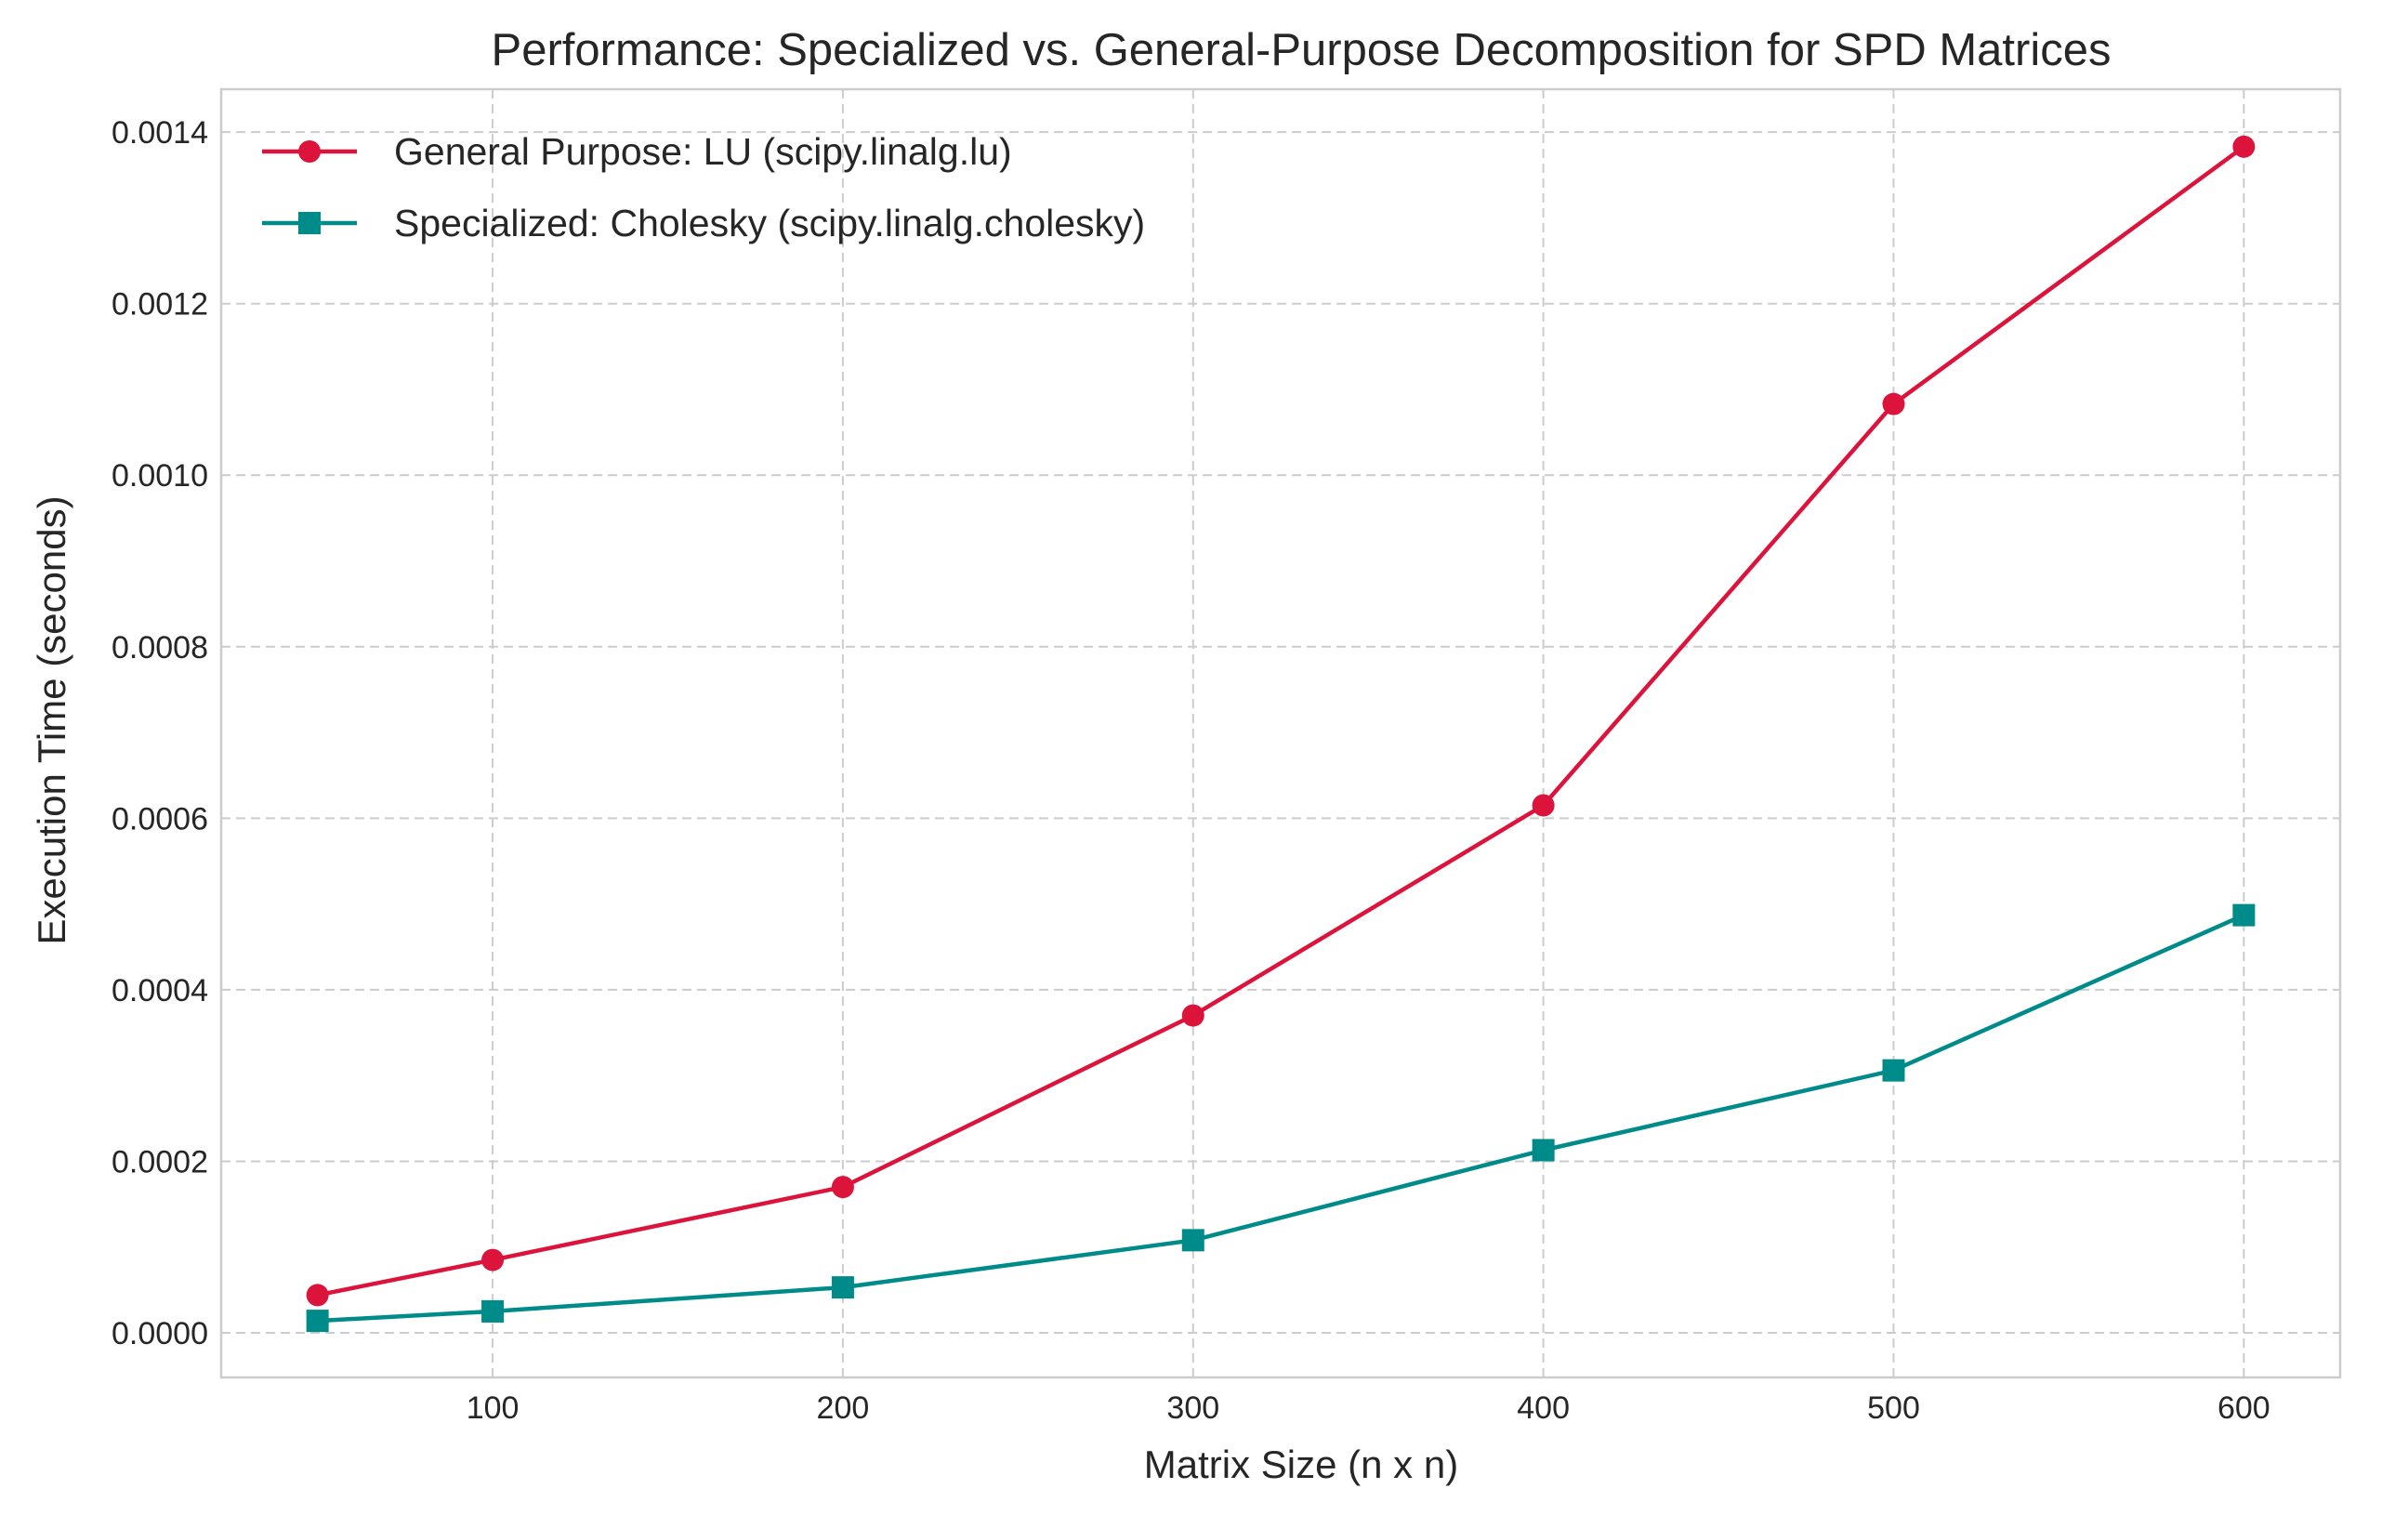 This screenshot has width=2408, height=1515. I want to click on y-tick-label: 0.0014, so click(160, 133).